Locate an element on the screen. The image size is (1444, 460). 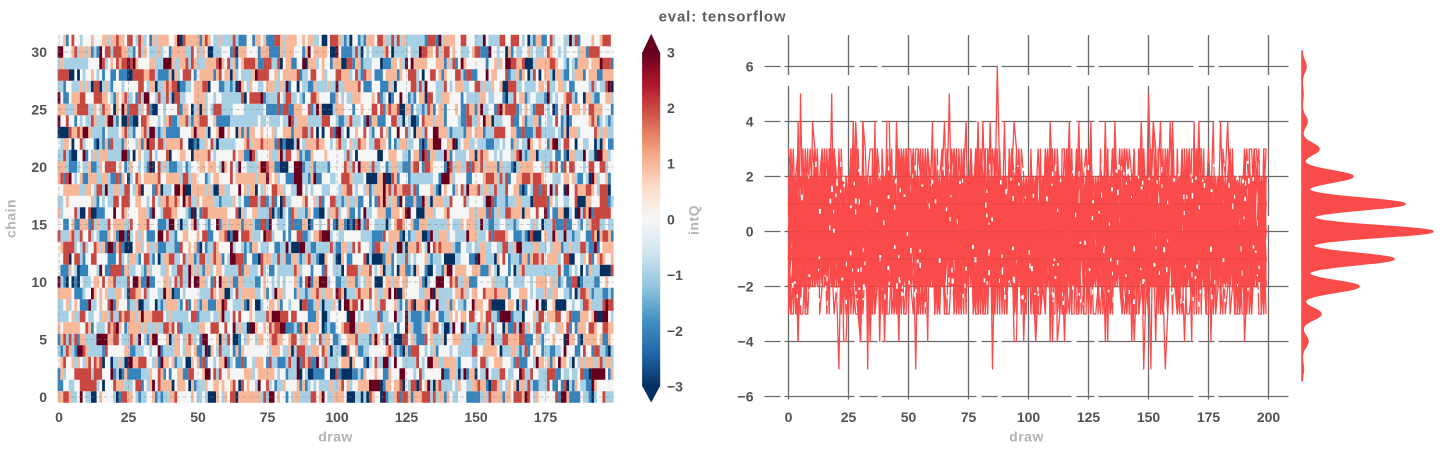
svg-text: −4 is located at coordinates (746, 342).